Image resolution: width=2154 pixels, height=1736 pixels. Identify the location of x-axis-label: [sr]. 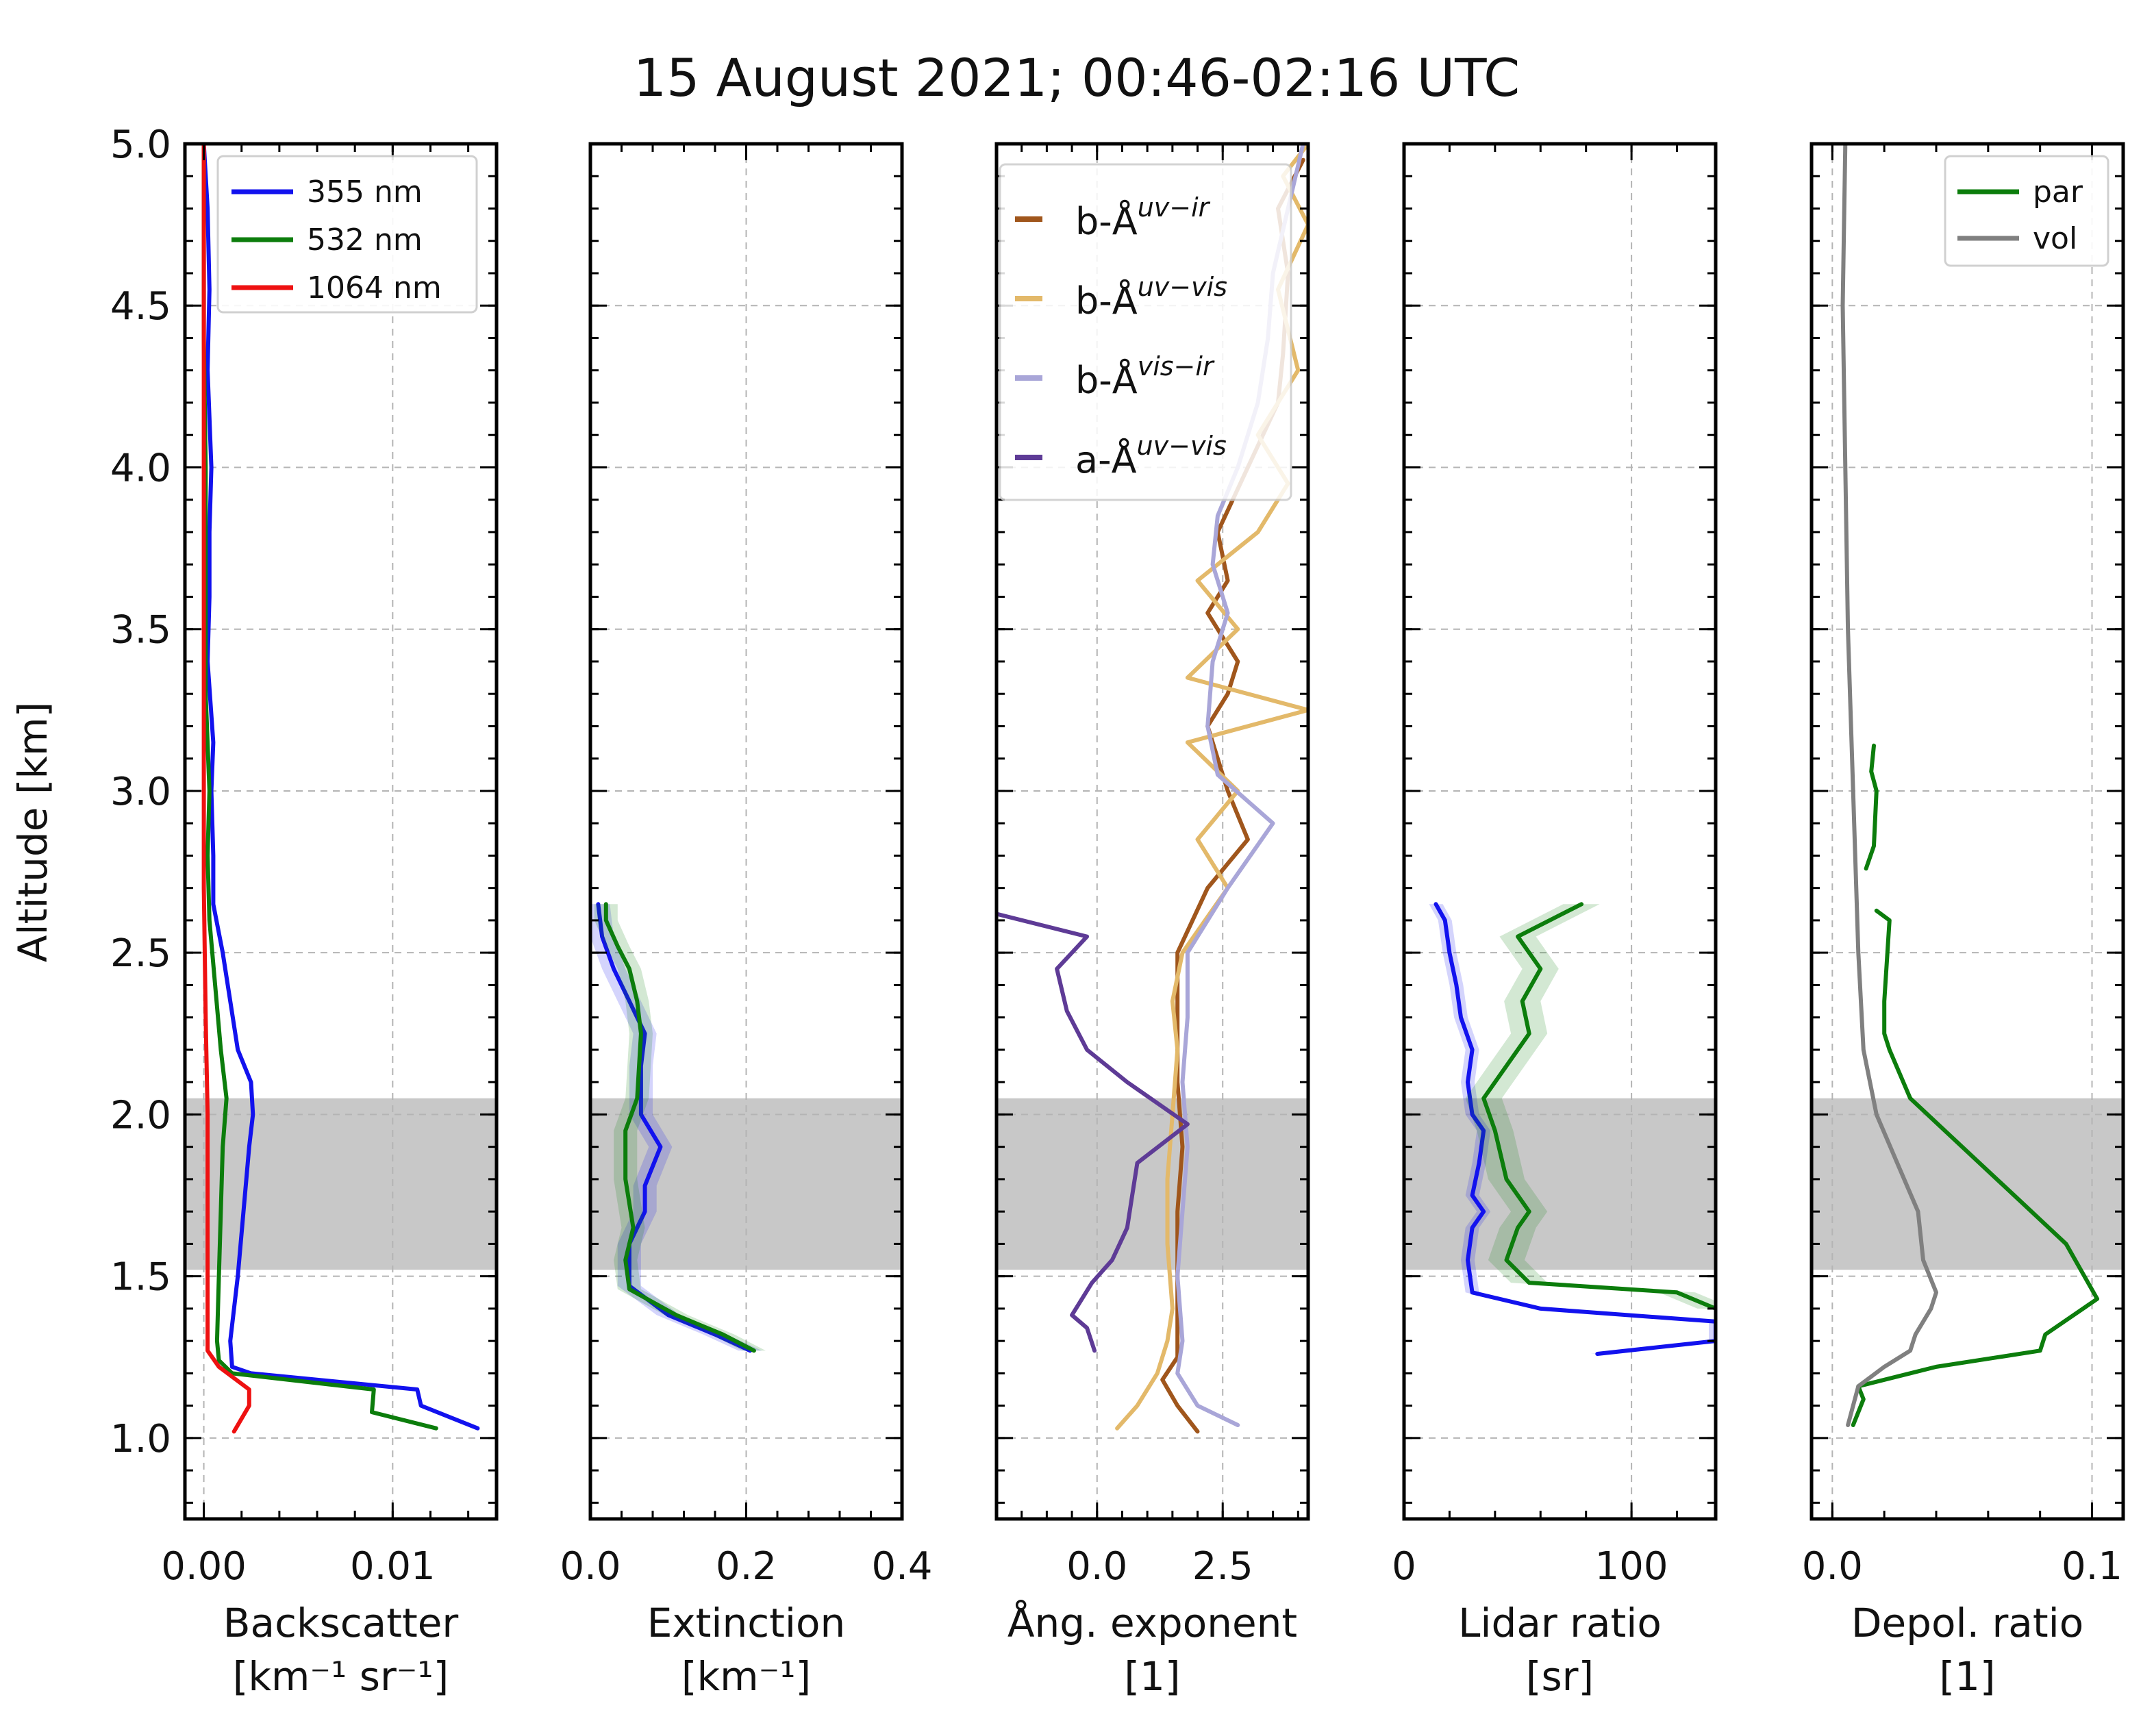
(1560, 1676).